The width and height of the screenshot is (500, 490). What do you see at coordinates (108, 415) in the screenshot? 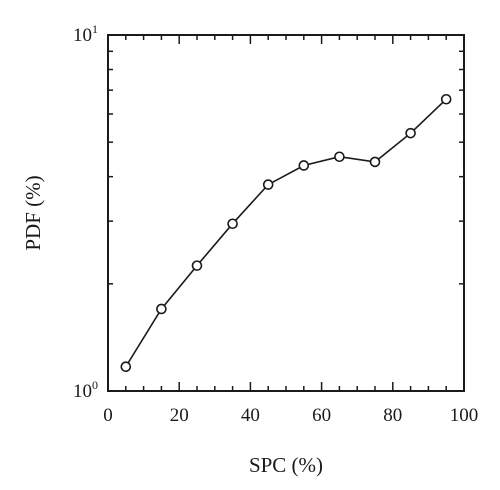
I see `x-tick-label: 0` at bounding box center [108, 415].